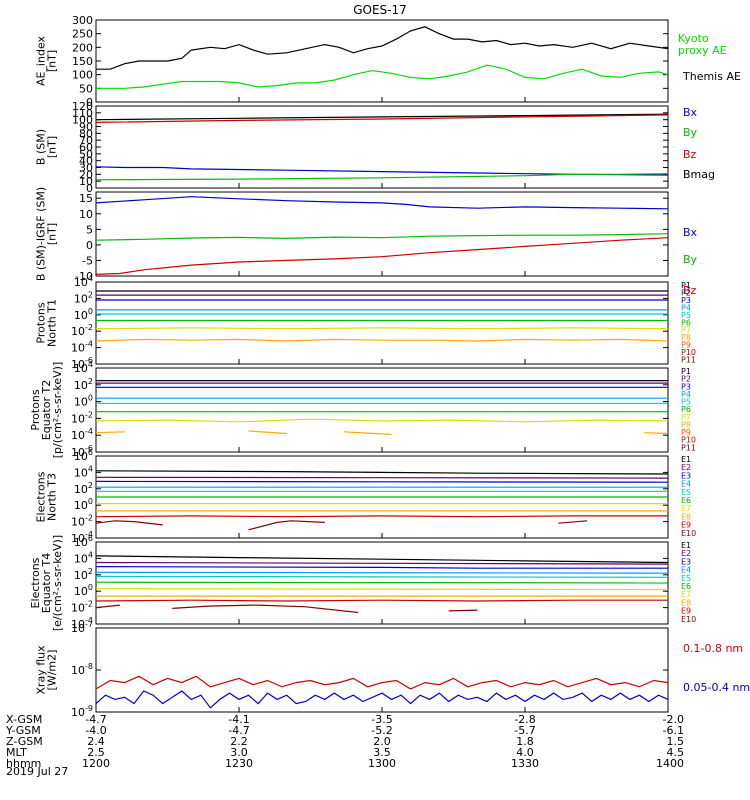 The height and width of the screenshot is (800, 750). I want to click on legend-entry-p8: P8, so click(686, 337).